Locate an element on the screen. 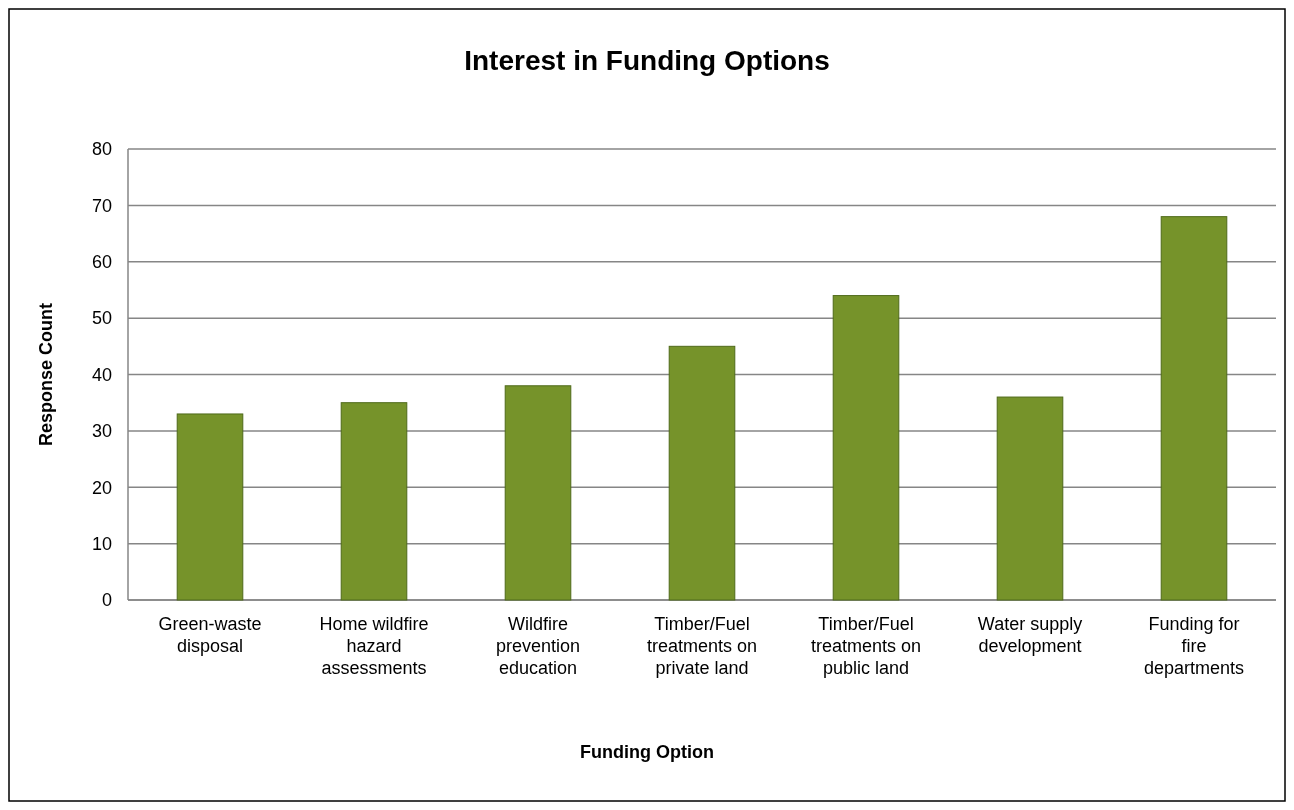 The height and width of the screenshot is (810, 1294). x-tick-label: Green-waste disposal is located at coordinates (210, 635).